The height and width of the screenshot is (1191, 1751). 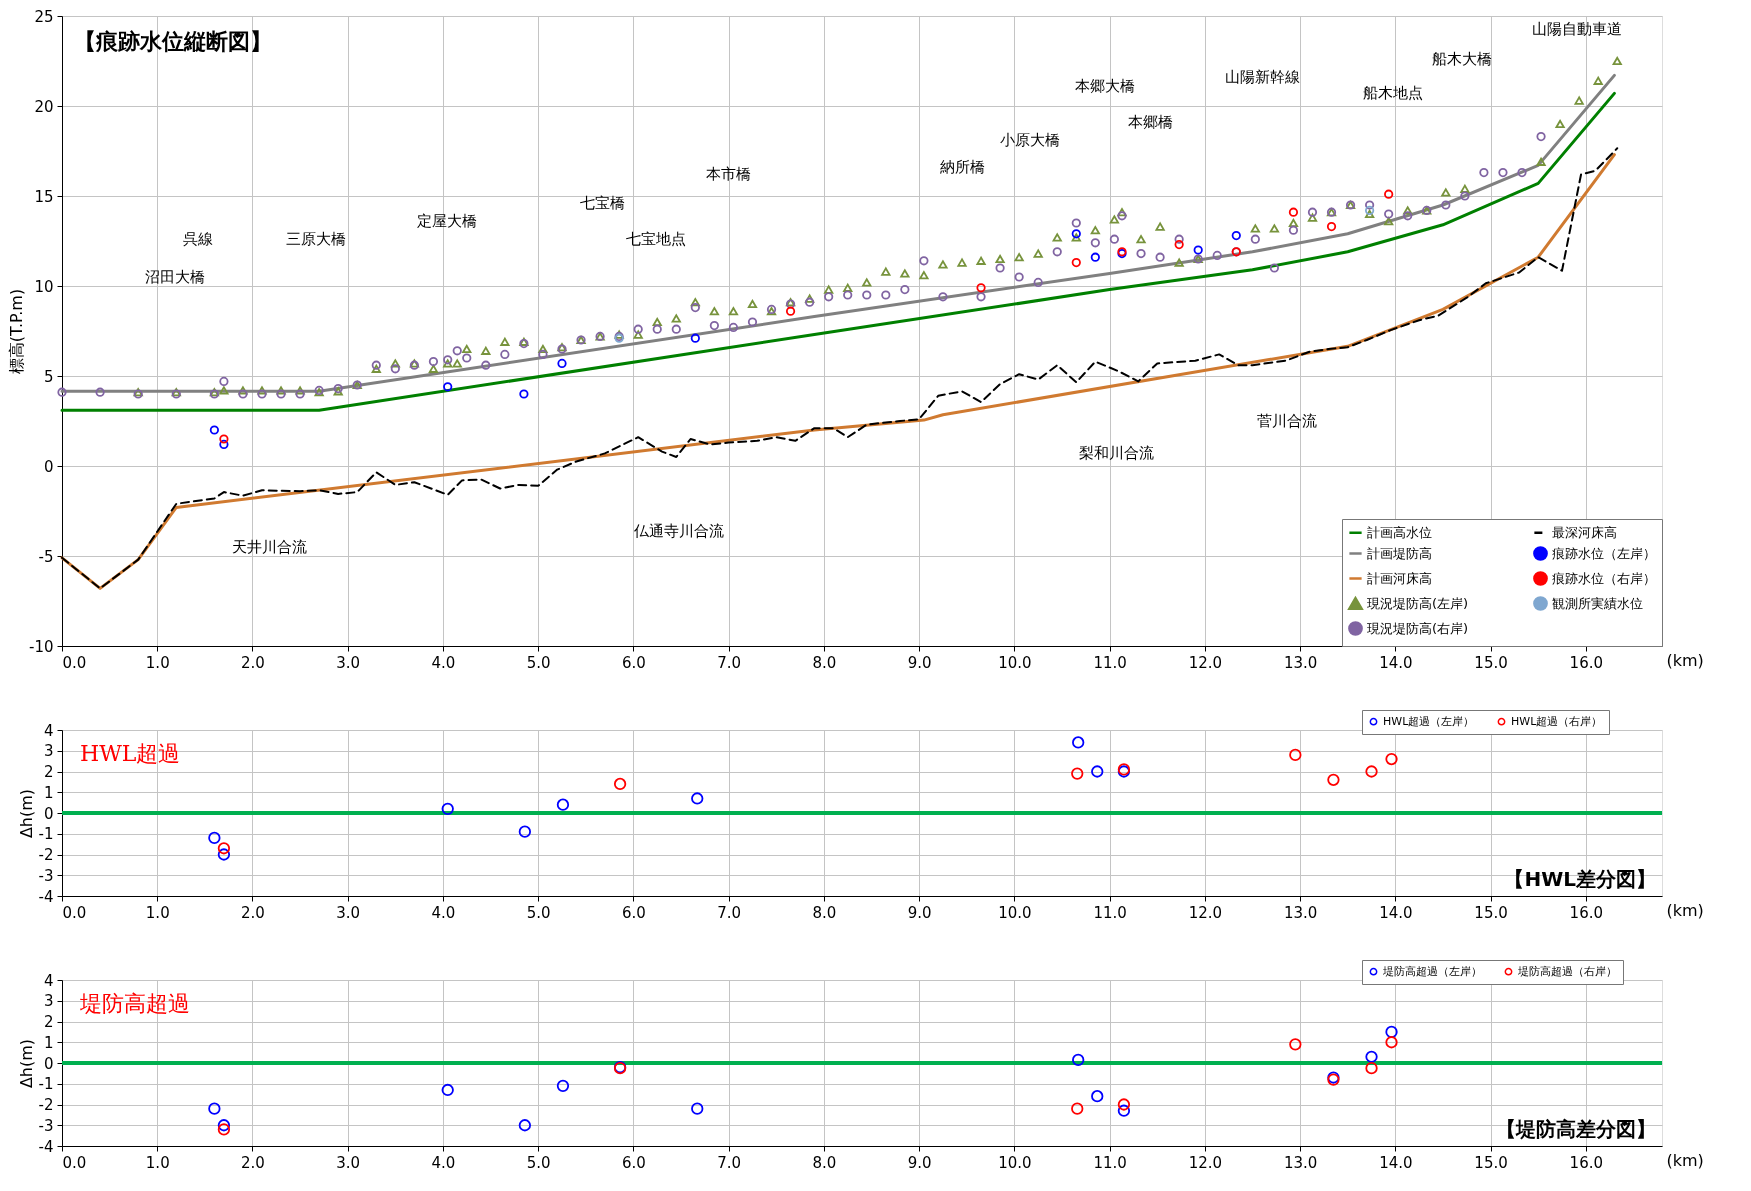 I want to click on y-tick-label: 3, so click(x=48, y=1001).